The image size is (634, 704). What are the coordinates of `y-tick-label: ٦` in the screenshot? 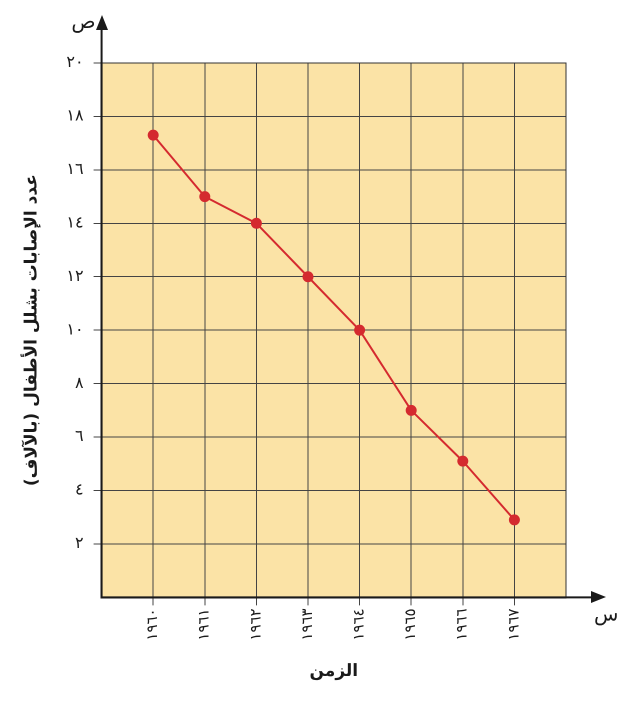 It's located at (79, 436).